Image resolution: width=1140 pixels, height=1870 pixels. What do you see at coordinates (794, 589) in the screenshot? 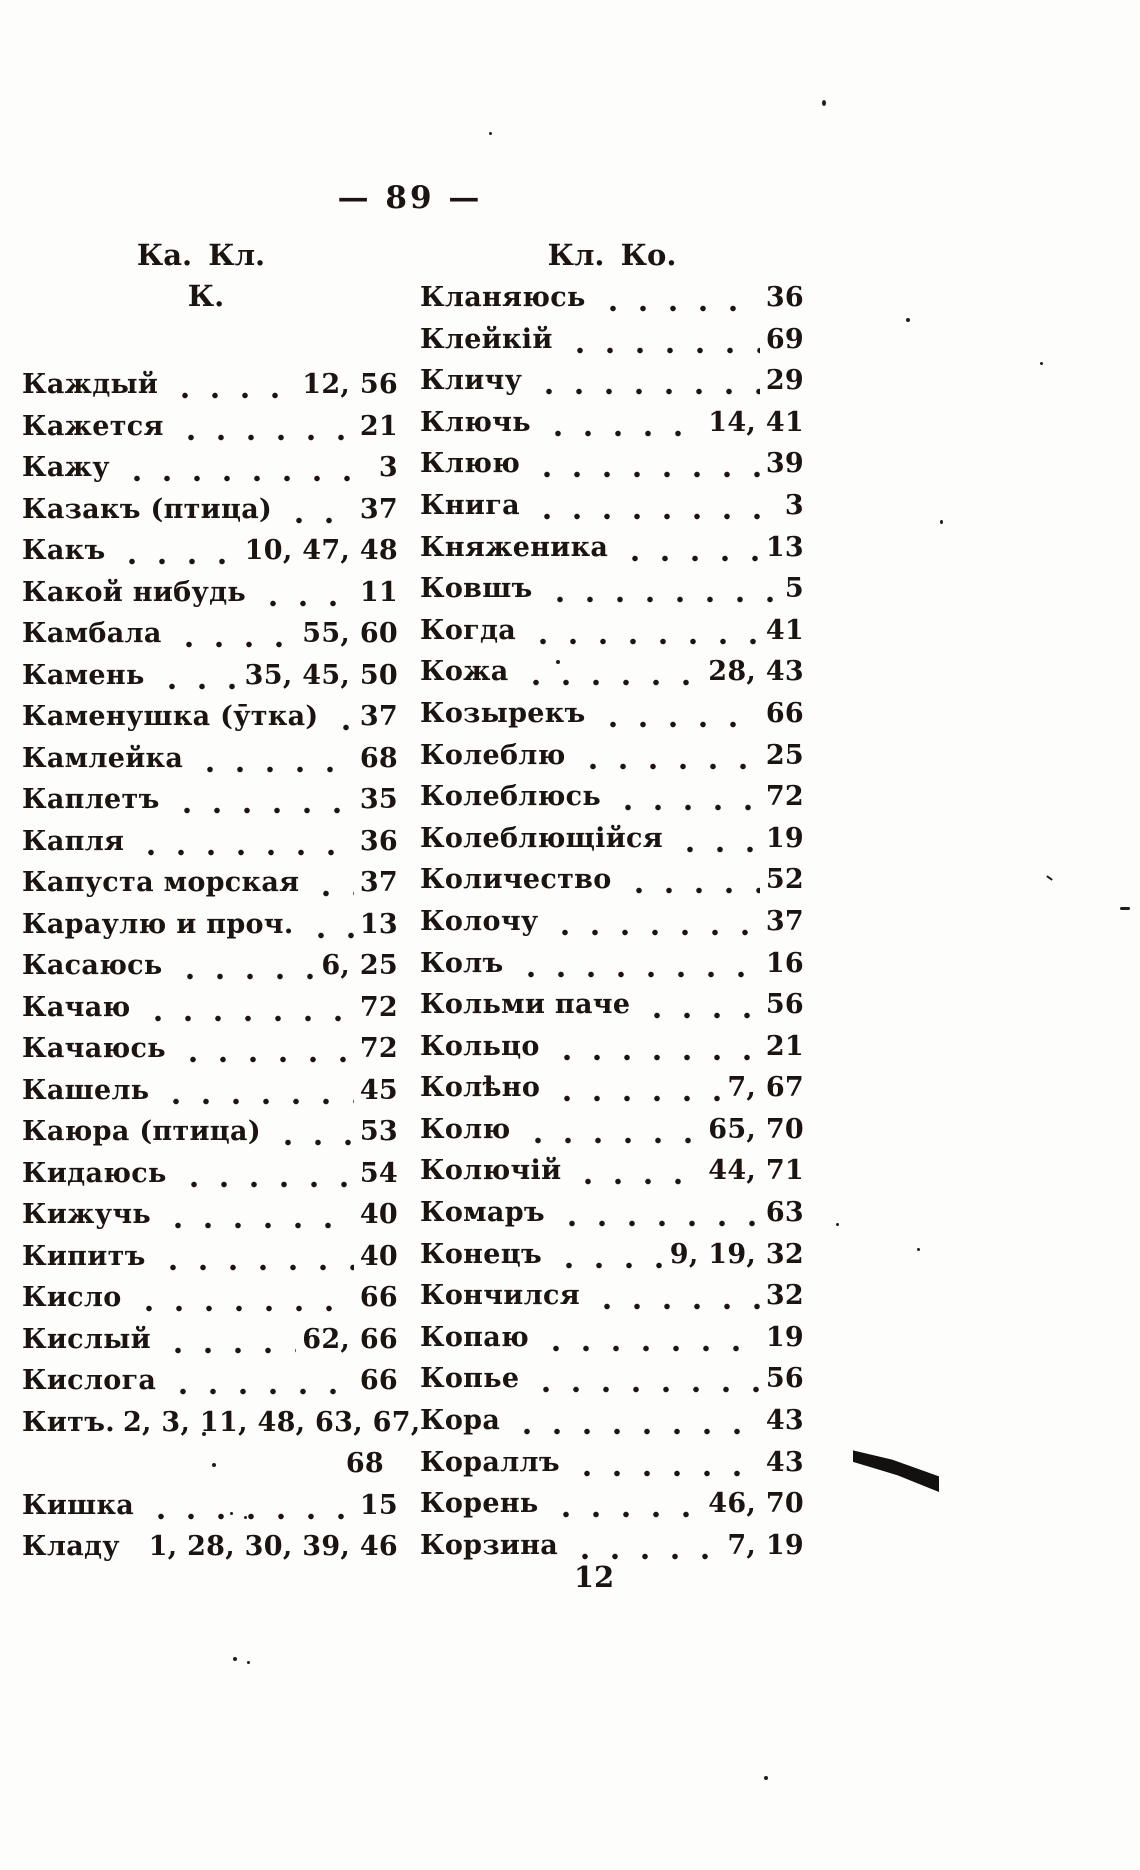
I see `entry-pages: 5` at bounding box center [794, 589].